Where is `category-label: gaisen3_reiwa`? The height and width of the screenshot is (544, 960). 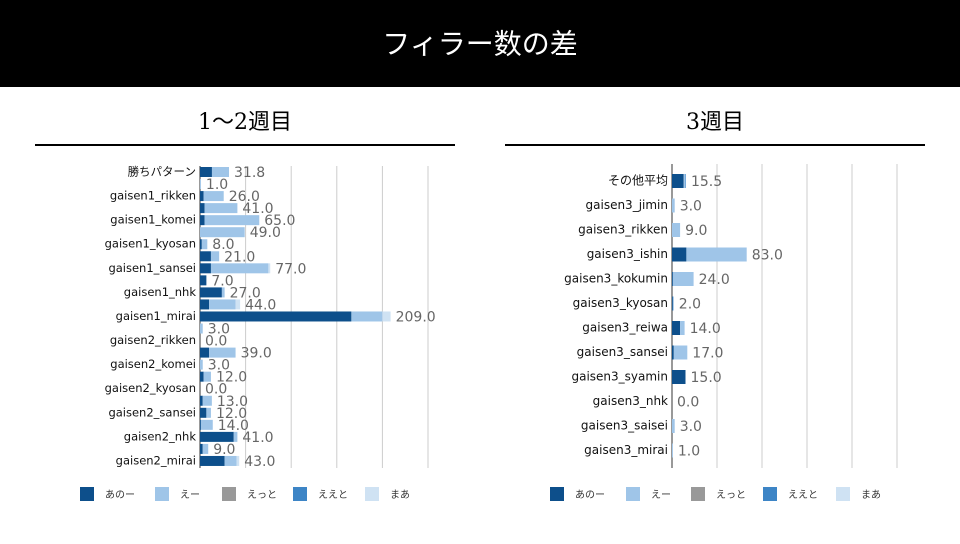 category-label: gaisen3_reiwa is located at coordinates (625, 328).